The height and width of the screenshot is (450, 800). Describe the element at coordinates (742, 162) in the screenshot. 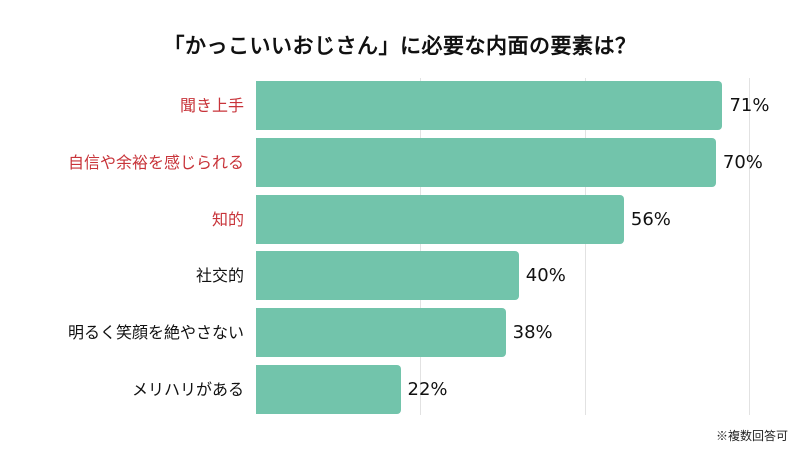

I see `value-label: 70%` at that location.